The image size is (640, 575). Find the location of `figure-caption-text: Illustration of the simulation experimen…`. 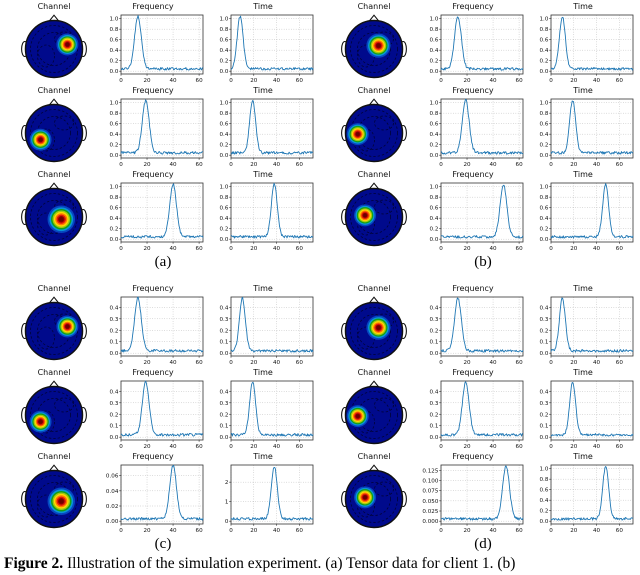

figure-caption-text: Illustration of the simulation experimen… is located at coordinates (289, 563).